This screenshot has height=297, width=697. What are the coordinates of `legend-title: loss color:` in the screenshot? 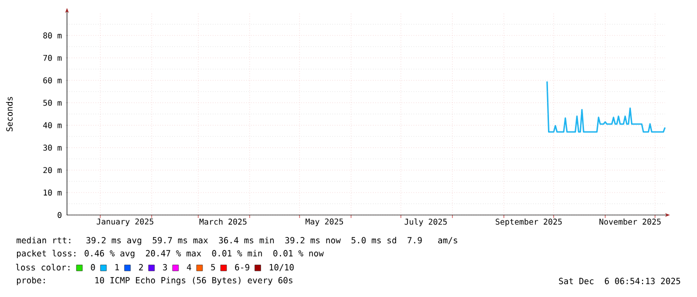 It's located at (43, 267).